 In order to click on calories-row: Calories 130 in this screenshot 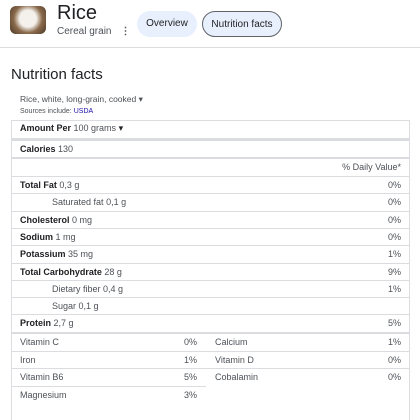, I will do `click(210, 149)`.